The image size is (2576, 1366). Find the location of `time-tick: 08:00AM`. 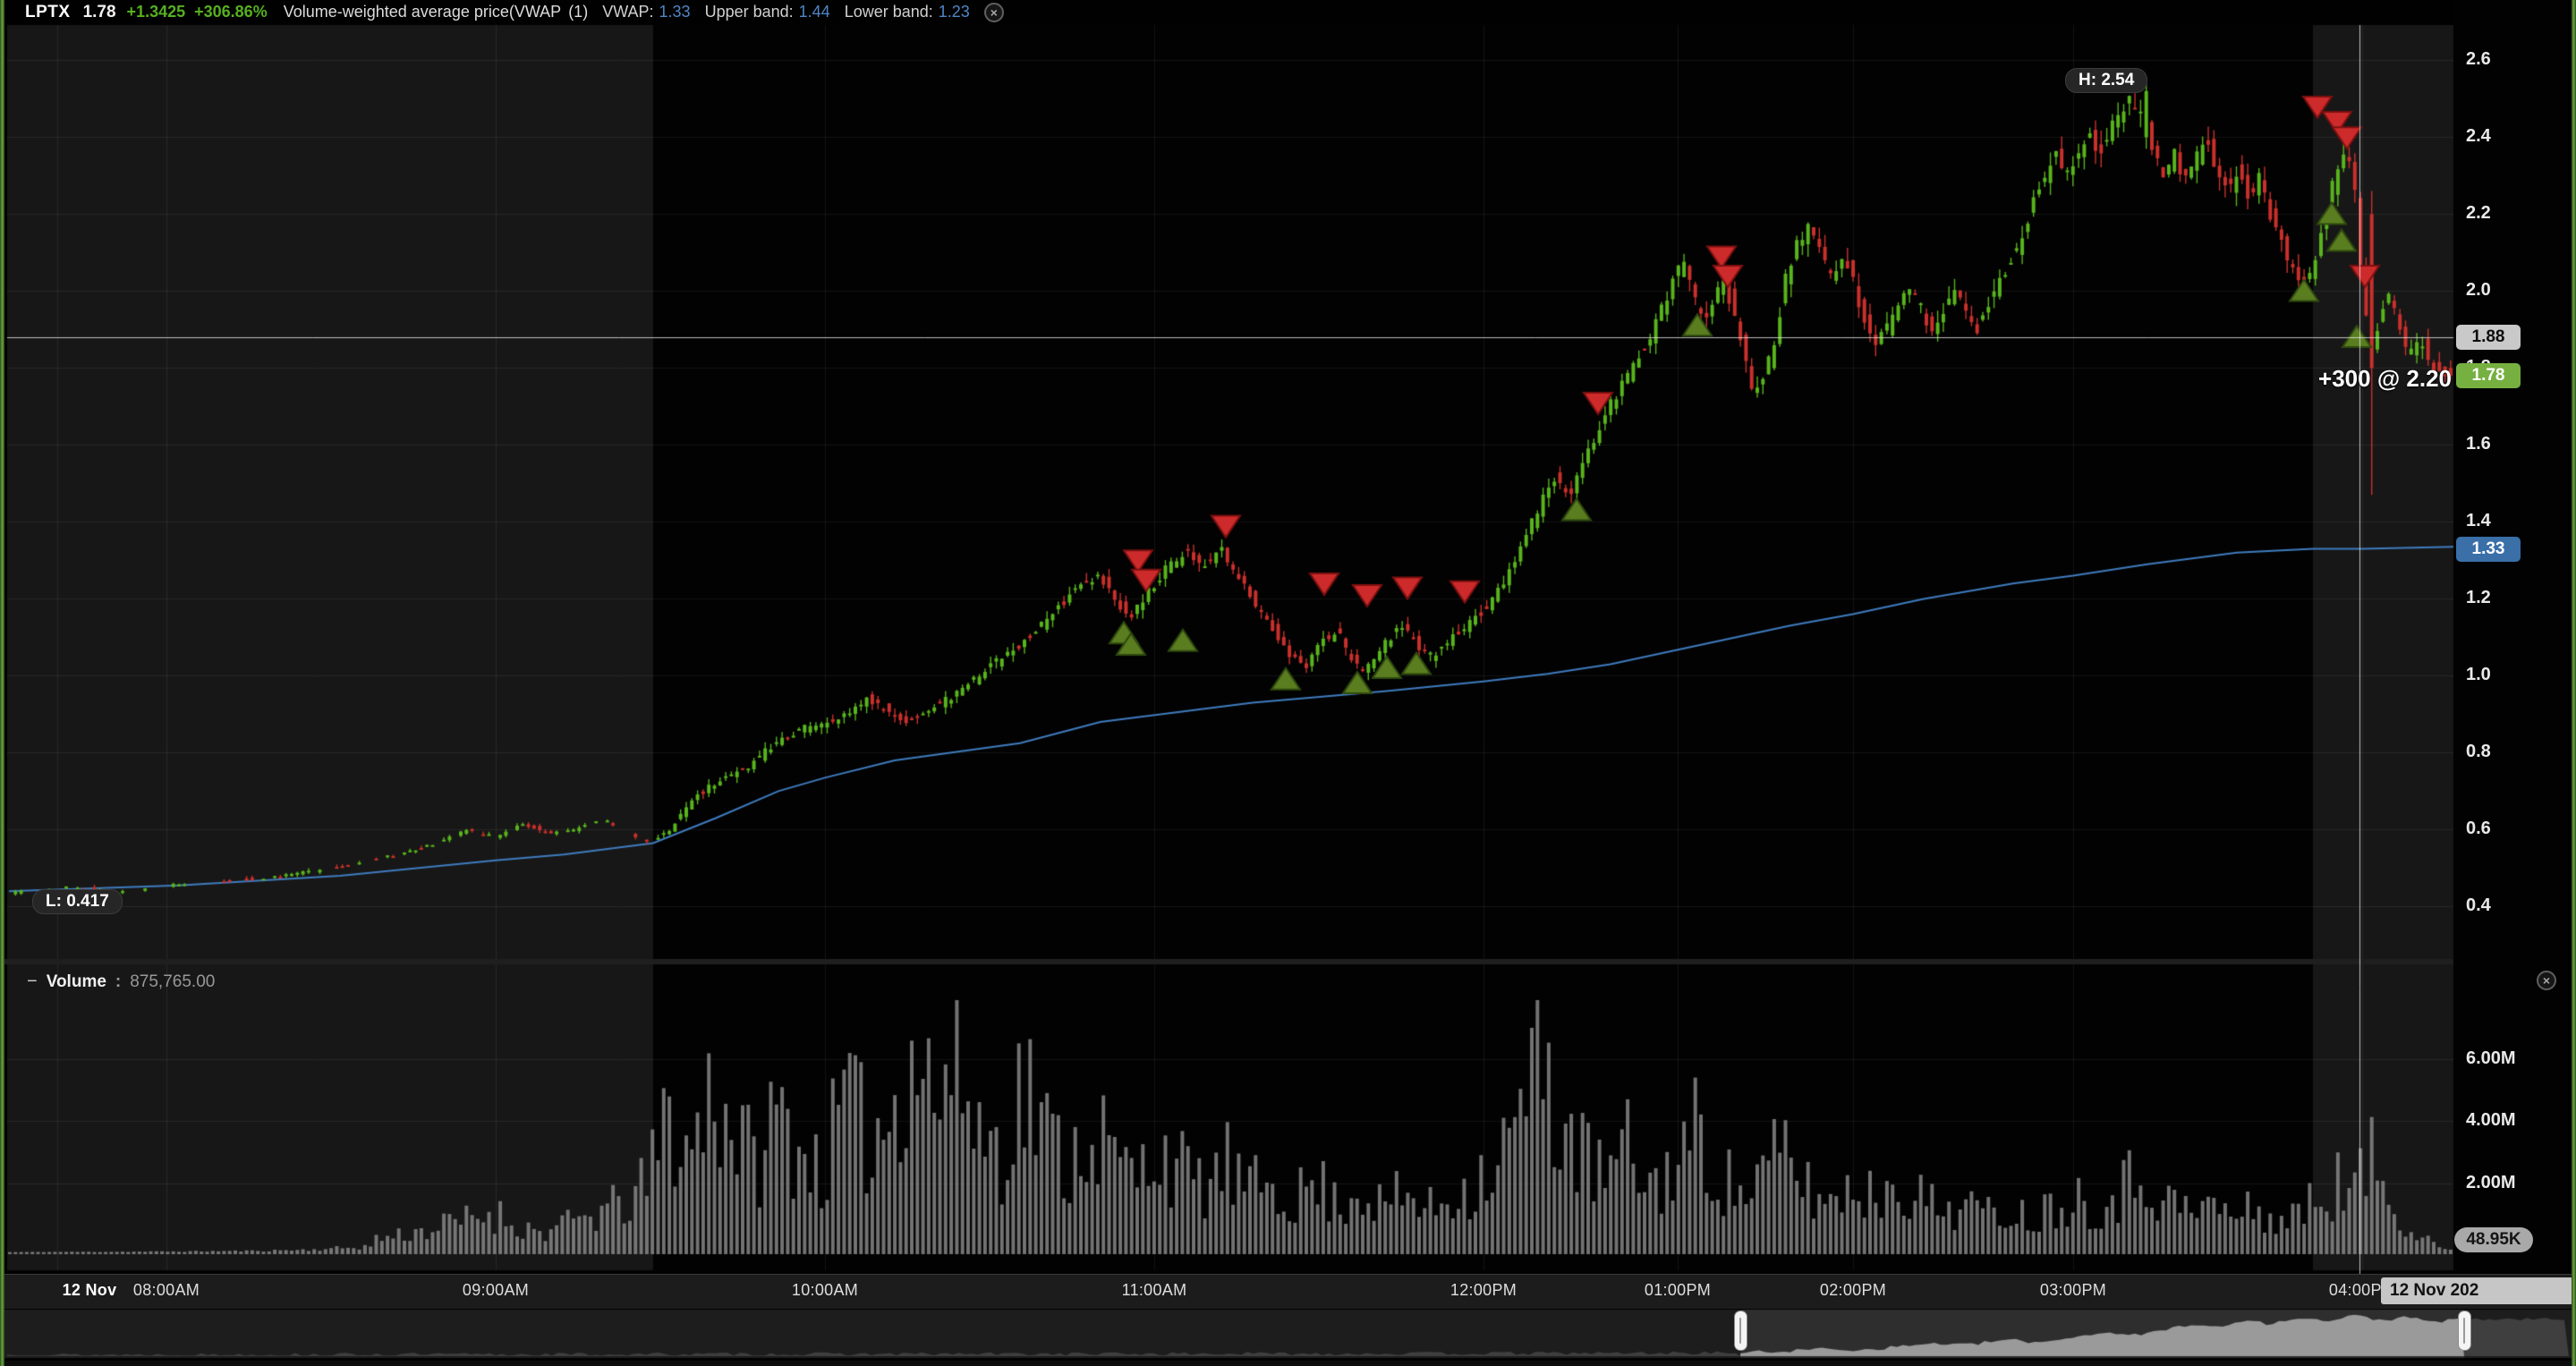

time-tick: 08:00AM is located at coordinates (166, 1290).